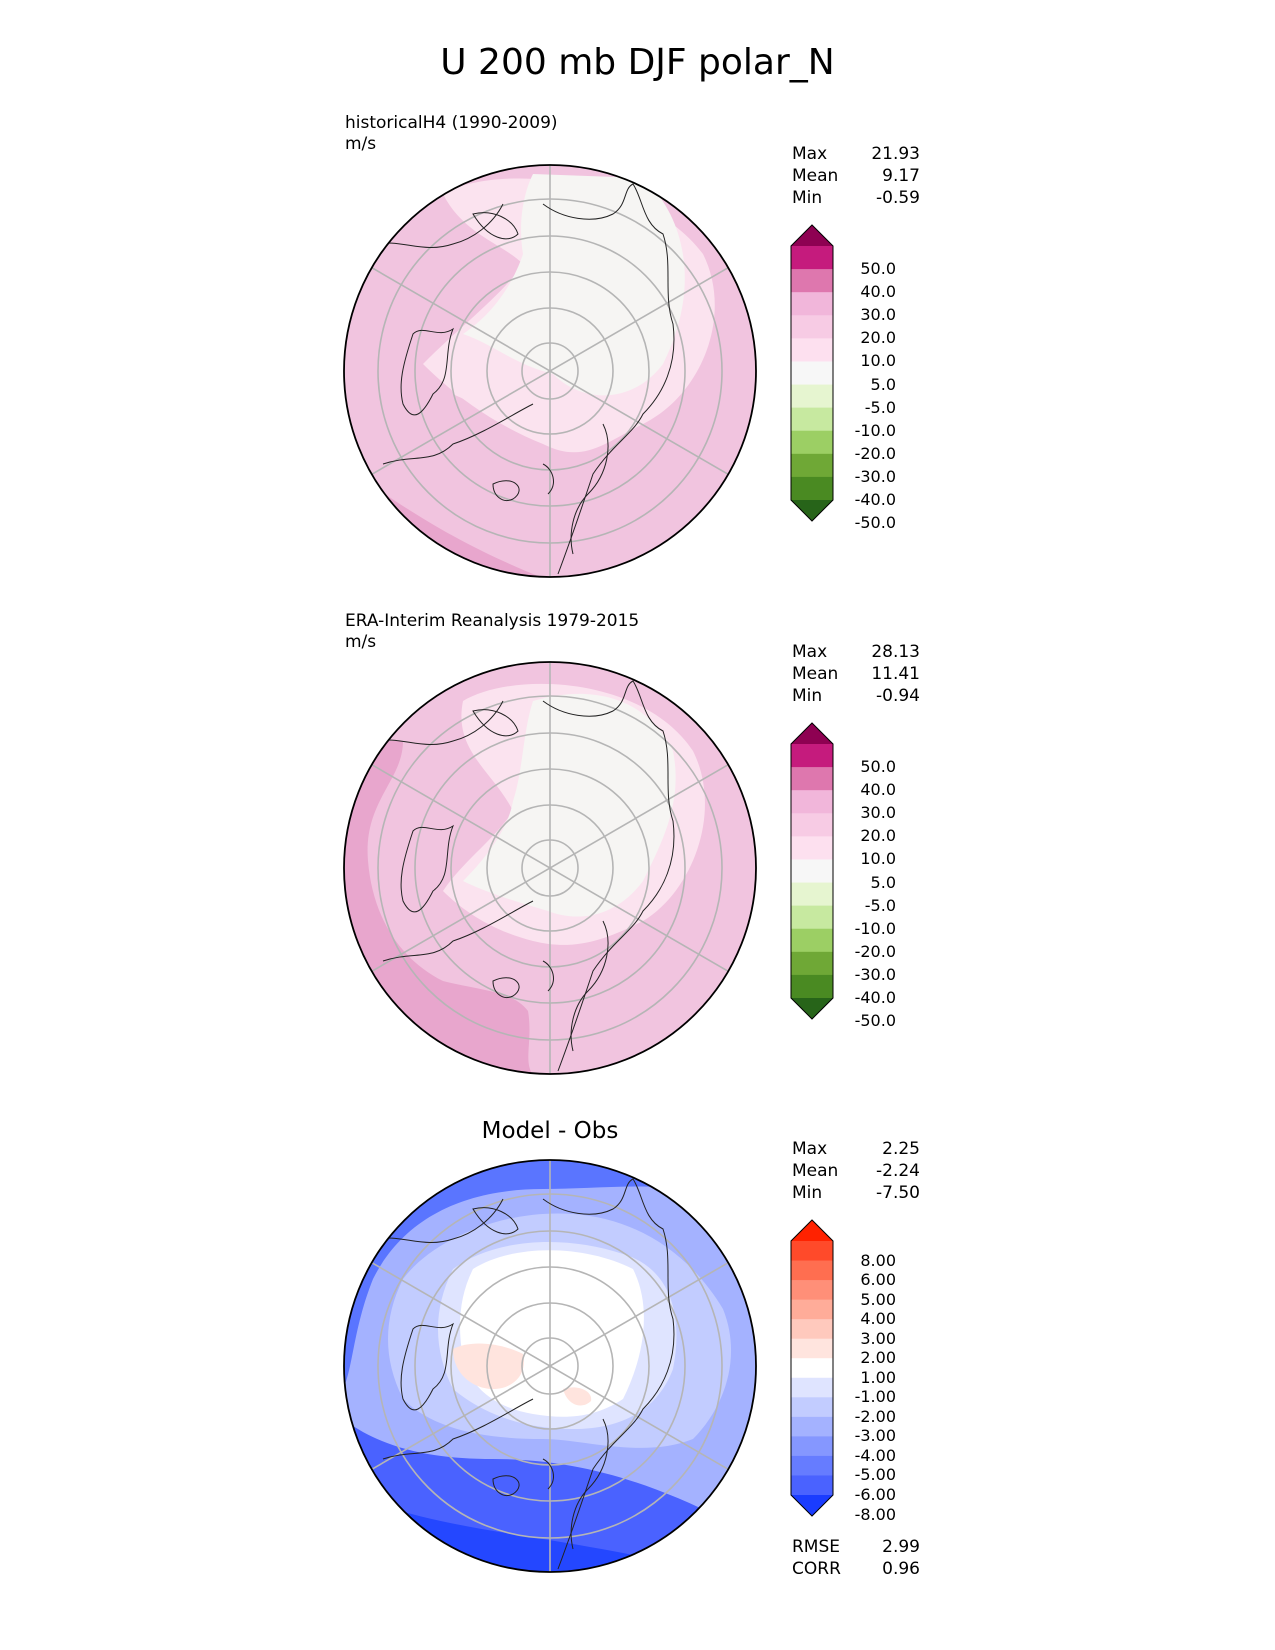 This screenshot has width=1275, height=1650. I want to click on colorbar-tick-label: -1.00, so click(875, 1397).